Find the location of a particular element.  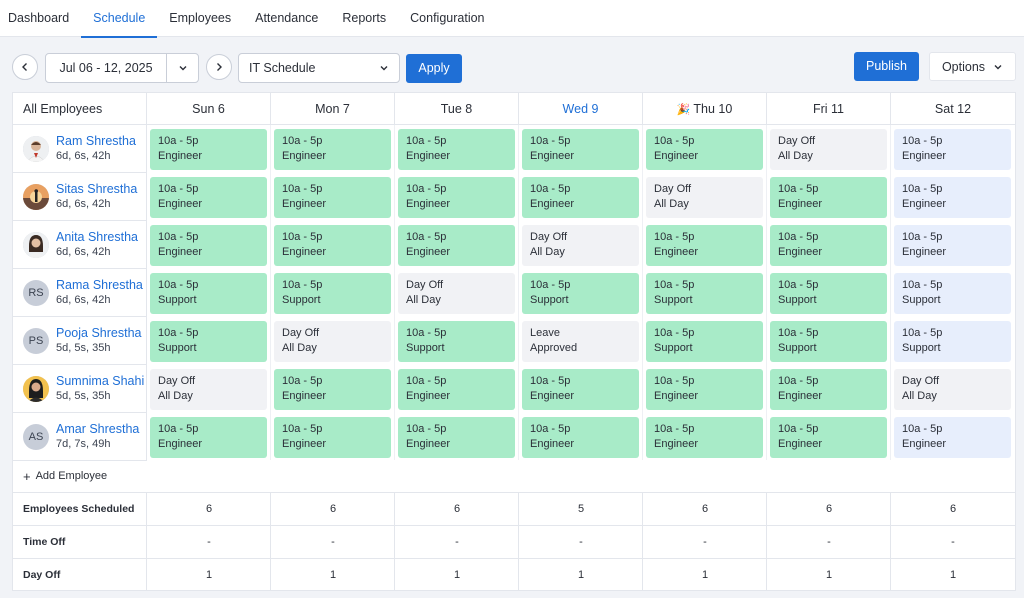

day-header: Tue 8 is located at coordinates (457, 109).